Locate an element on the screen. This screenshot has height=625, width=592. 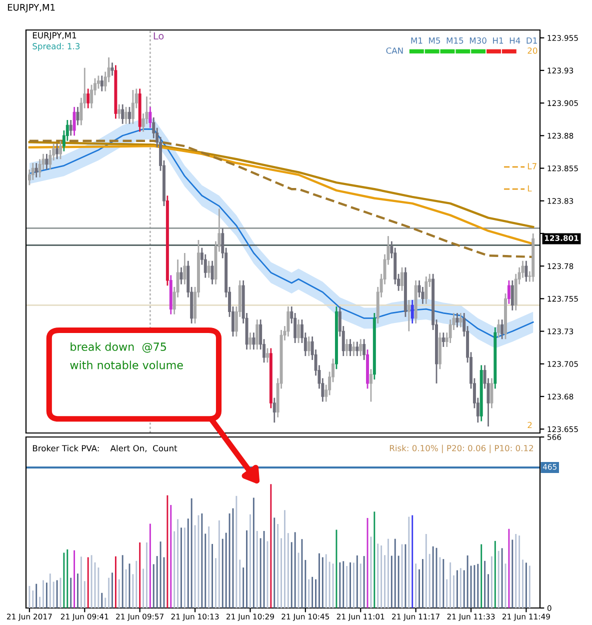
ref-line-label: L7 is located at coordinates (532, 166).